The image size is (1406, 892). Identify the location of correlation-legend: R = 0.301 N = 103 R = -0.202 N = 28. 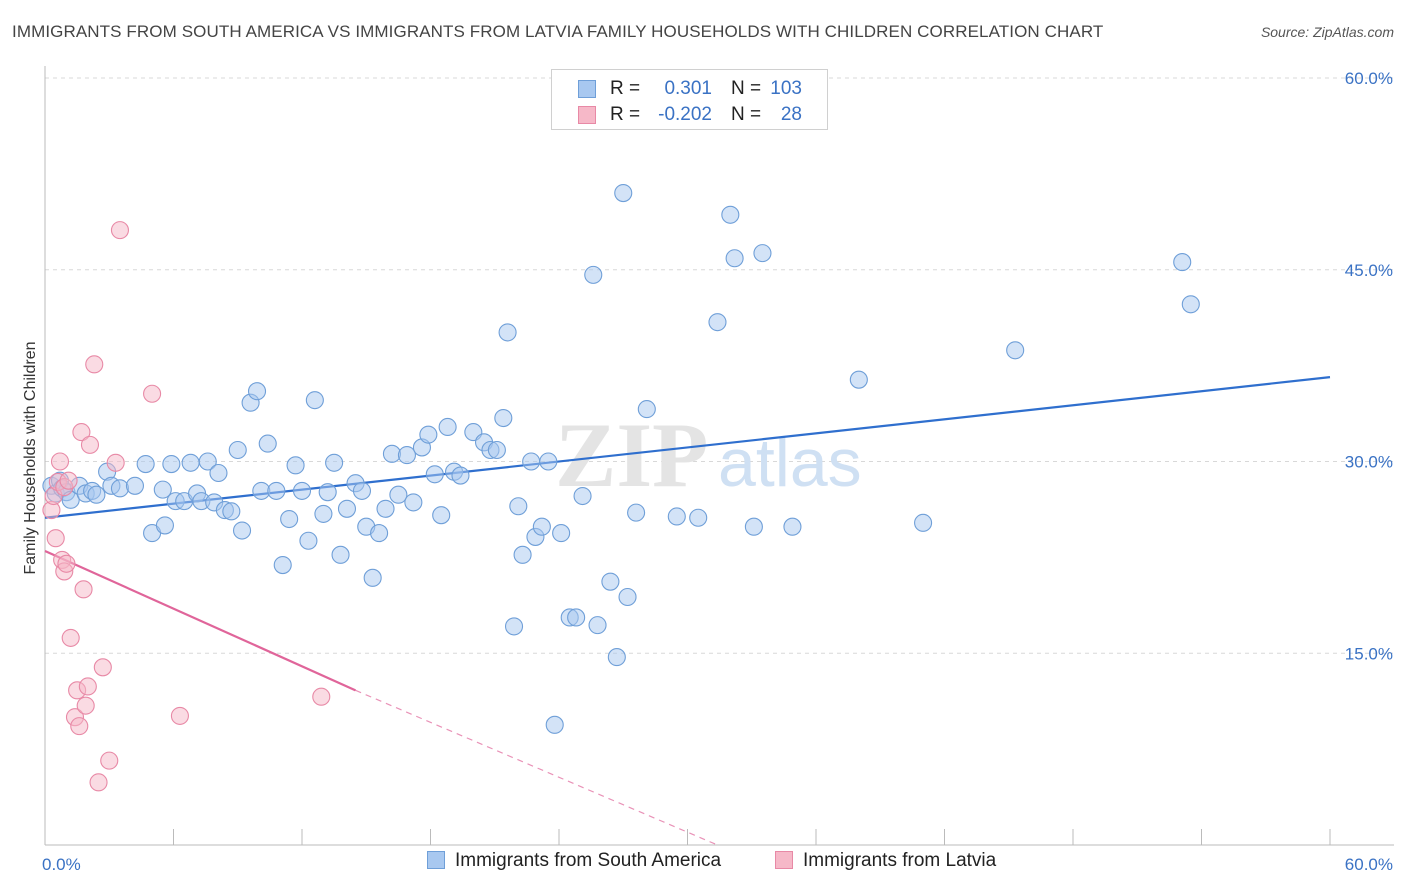
(689, 99).